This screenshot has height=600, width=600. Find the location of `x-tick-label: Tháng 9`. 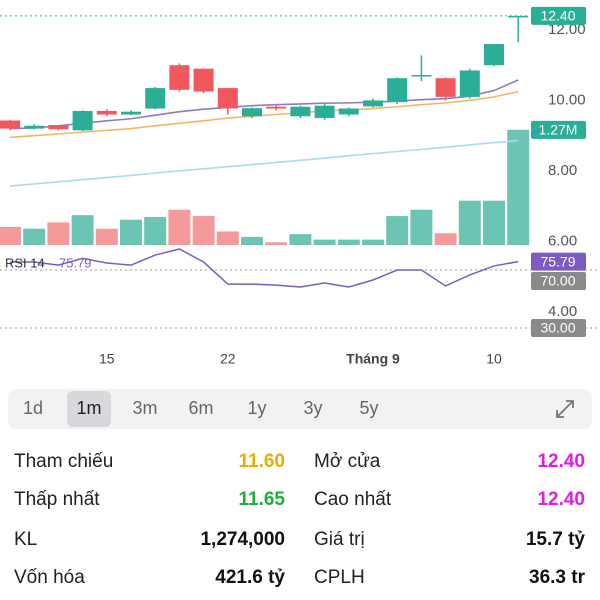

x-tick-label: Tháng 9 is located at coordinates (373, 359).